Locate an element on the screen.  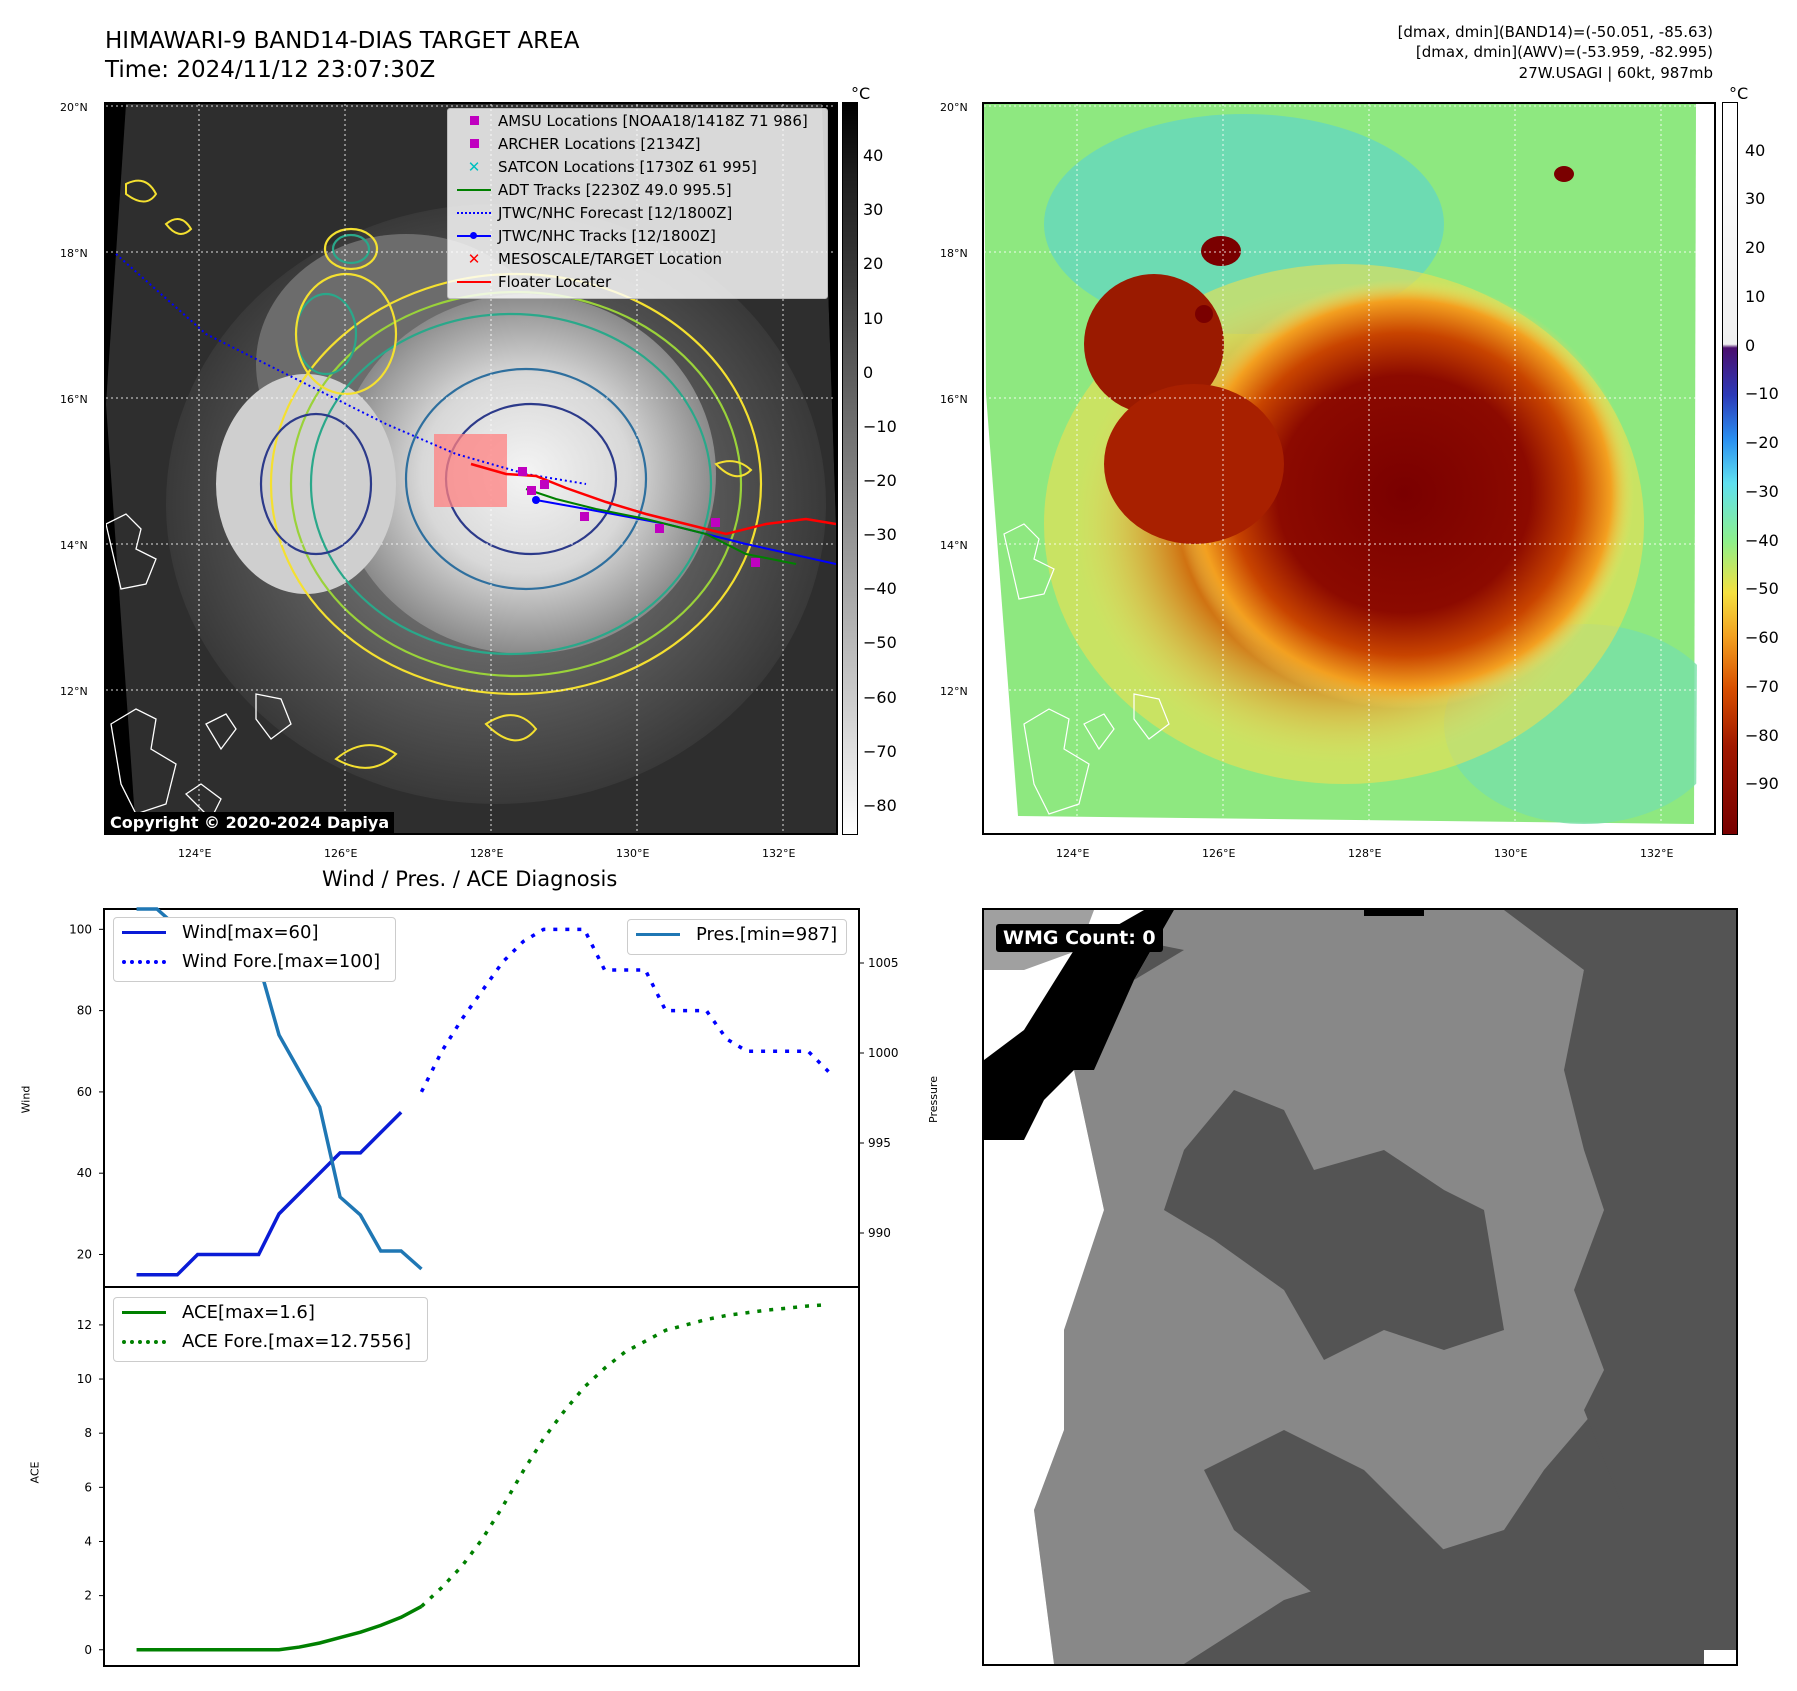
ir-colorbar-tick: −70 is located at coordinates (880, 751).